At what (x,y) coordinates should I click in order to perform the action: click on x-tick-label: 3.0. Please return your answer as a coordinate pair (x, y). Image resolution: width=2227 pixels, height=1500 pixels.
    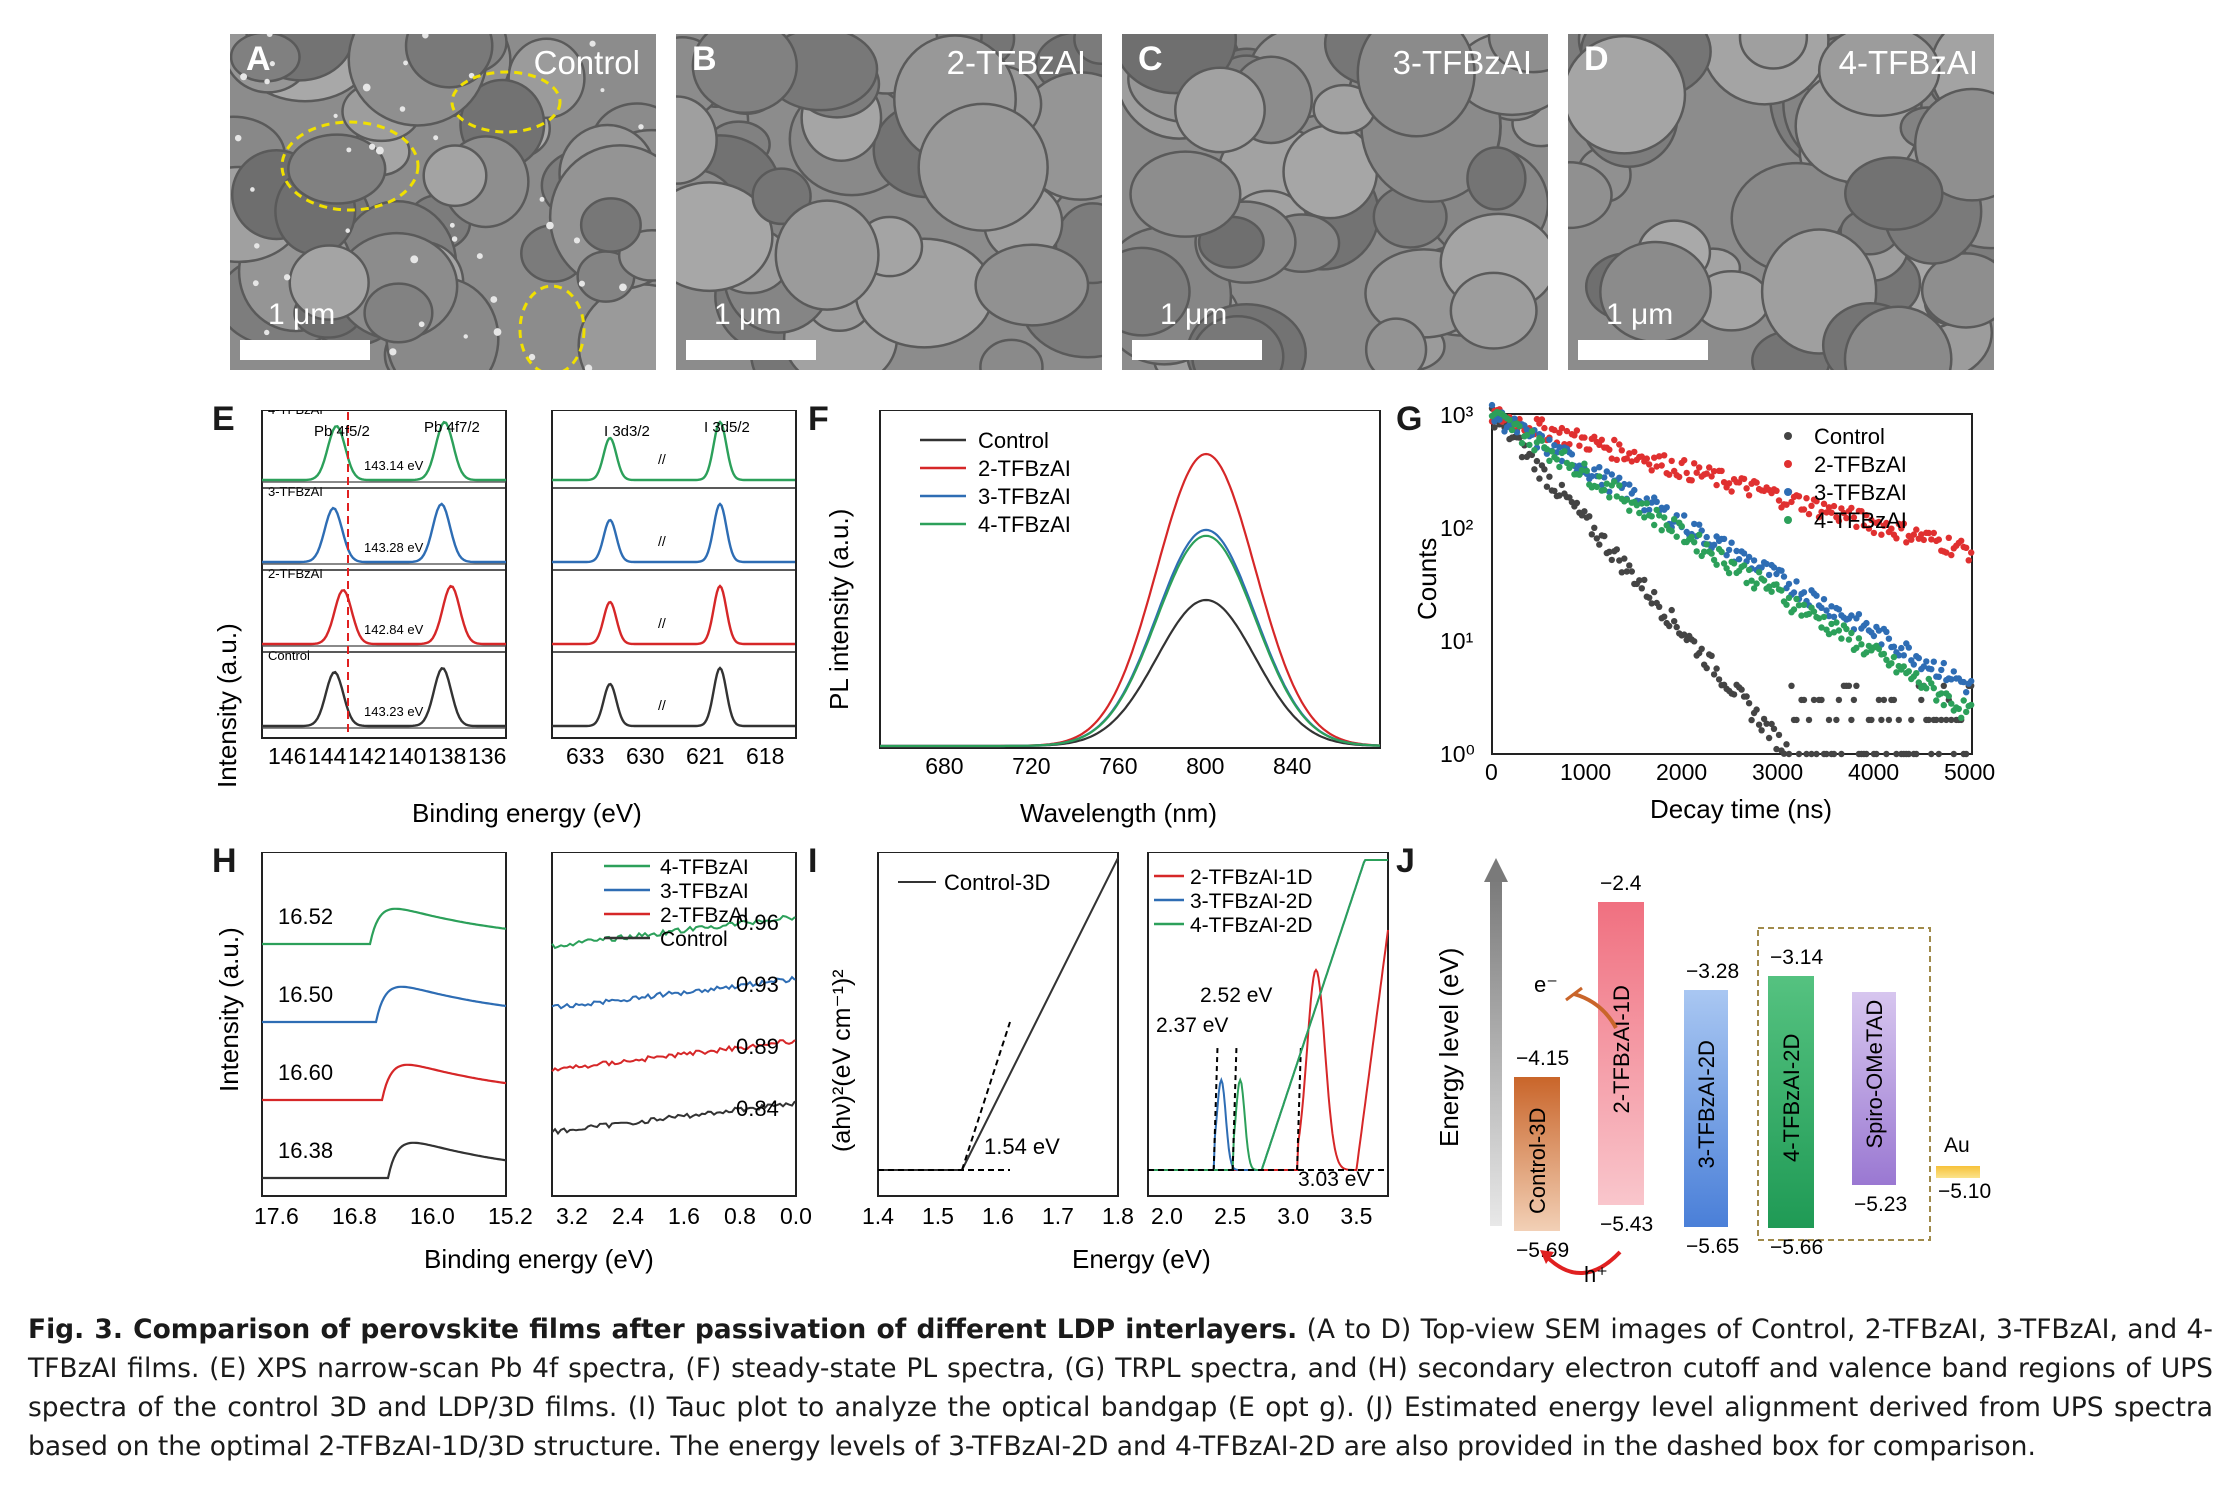
    Looking at the image, I should click on (1293, 1216).